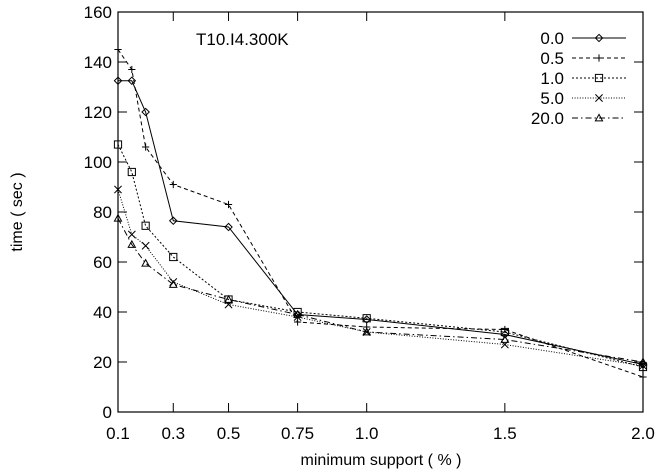 The image size is (657, 470). Describe the element at coordinates (583, 58) in the screenshot. I see `legend-item: 0.5` at that location.